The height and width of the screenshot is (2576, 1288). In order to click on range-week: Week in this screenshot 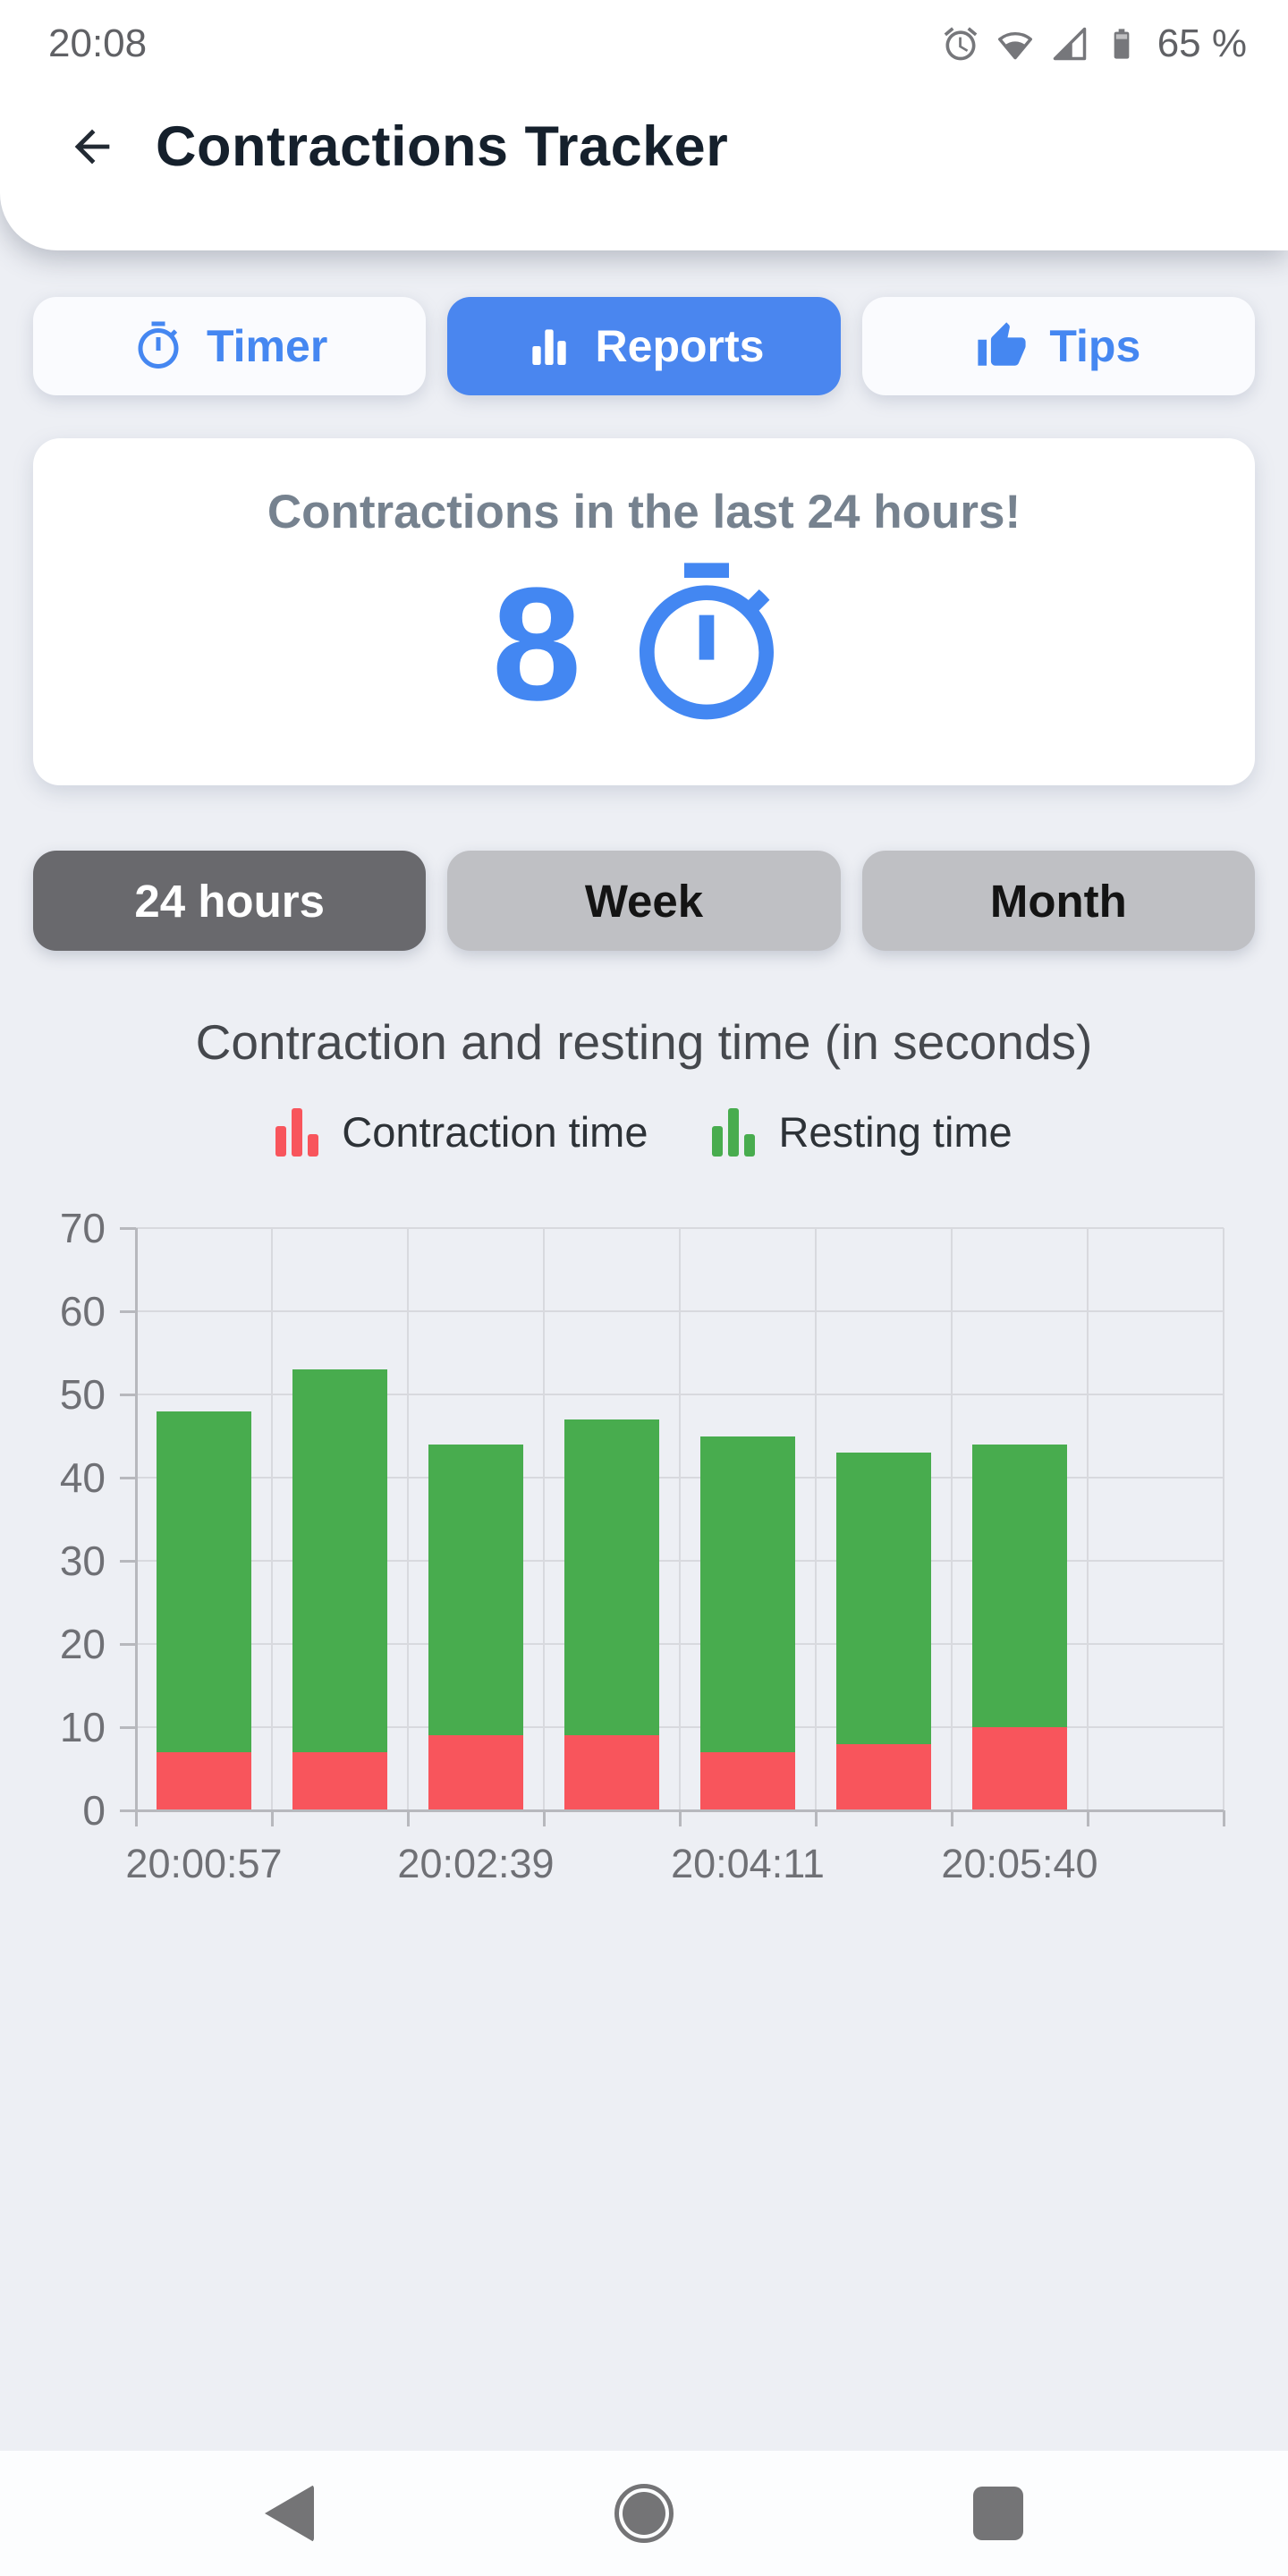, I will do `click(644, 901)`.